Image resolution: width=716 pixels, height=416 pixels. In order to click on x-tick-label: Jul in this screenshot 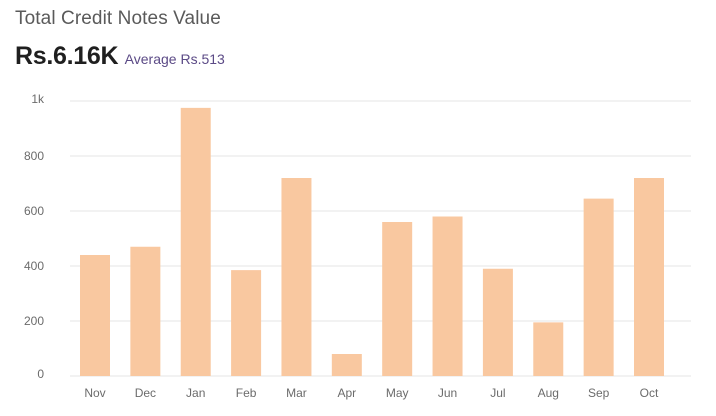, I will do `click(497, 393)`.